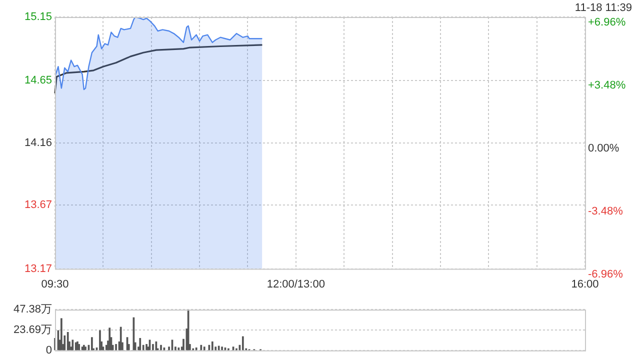  What do you see at coordinates (38, 268) in the screenshot?
I see `y-tick-label: 13.17` at bounding box center [38, 268].